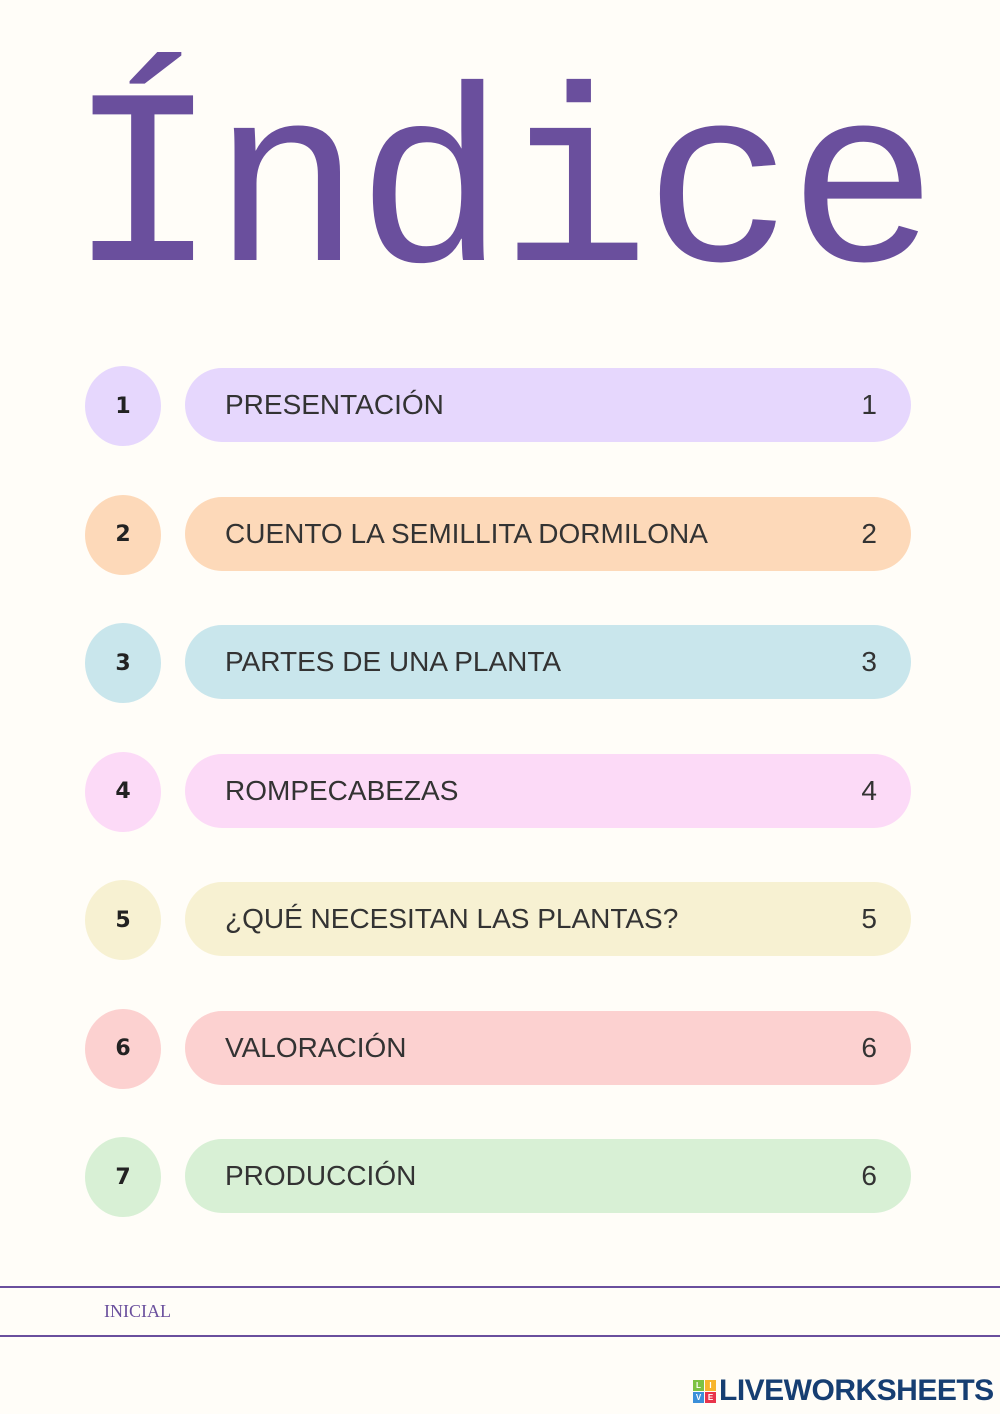  I want to click on index-entry: 5 ¿QUÉ NECESITAN LAS PLANTAS? 5, so click(498, 920).